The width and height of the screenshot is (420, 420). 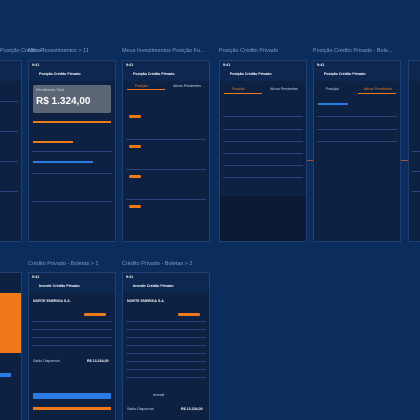 I want to click on frame-label: Crédito Privado - Boletas > 2, so click(x=157, y=264).